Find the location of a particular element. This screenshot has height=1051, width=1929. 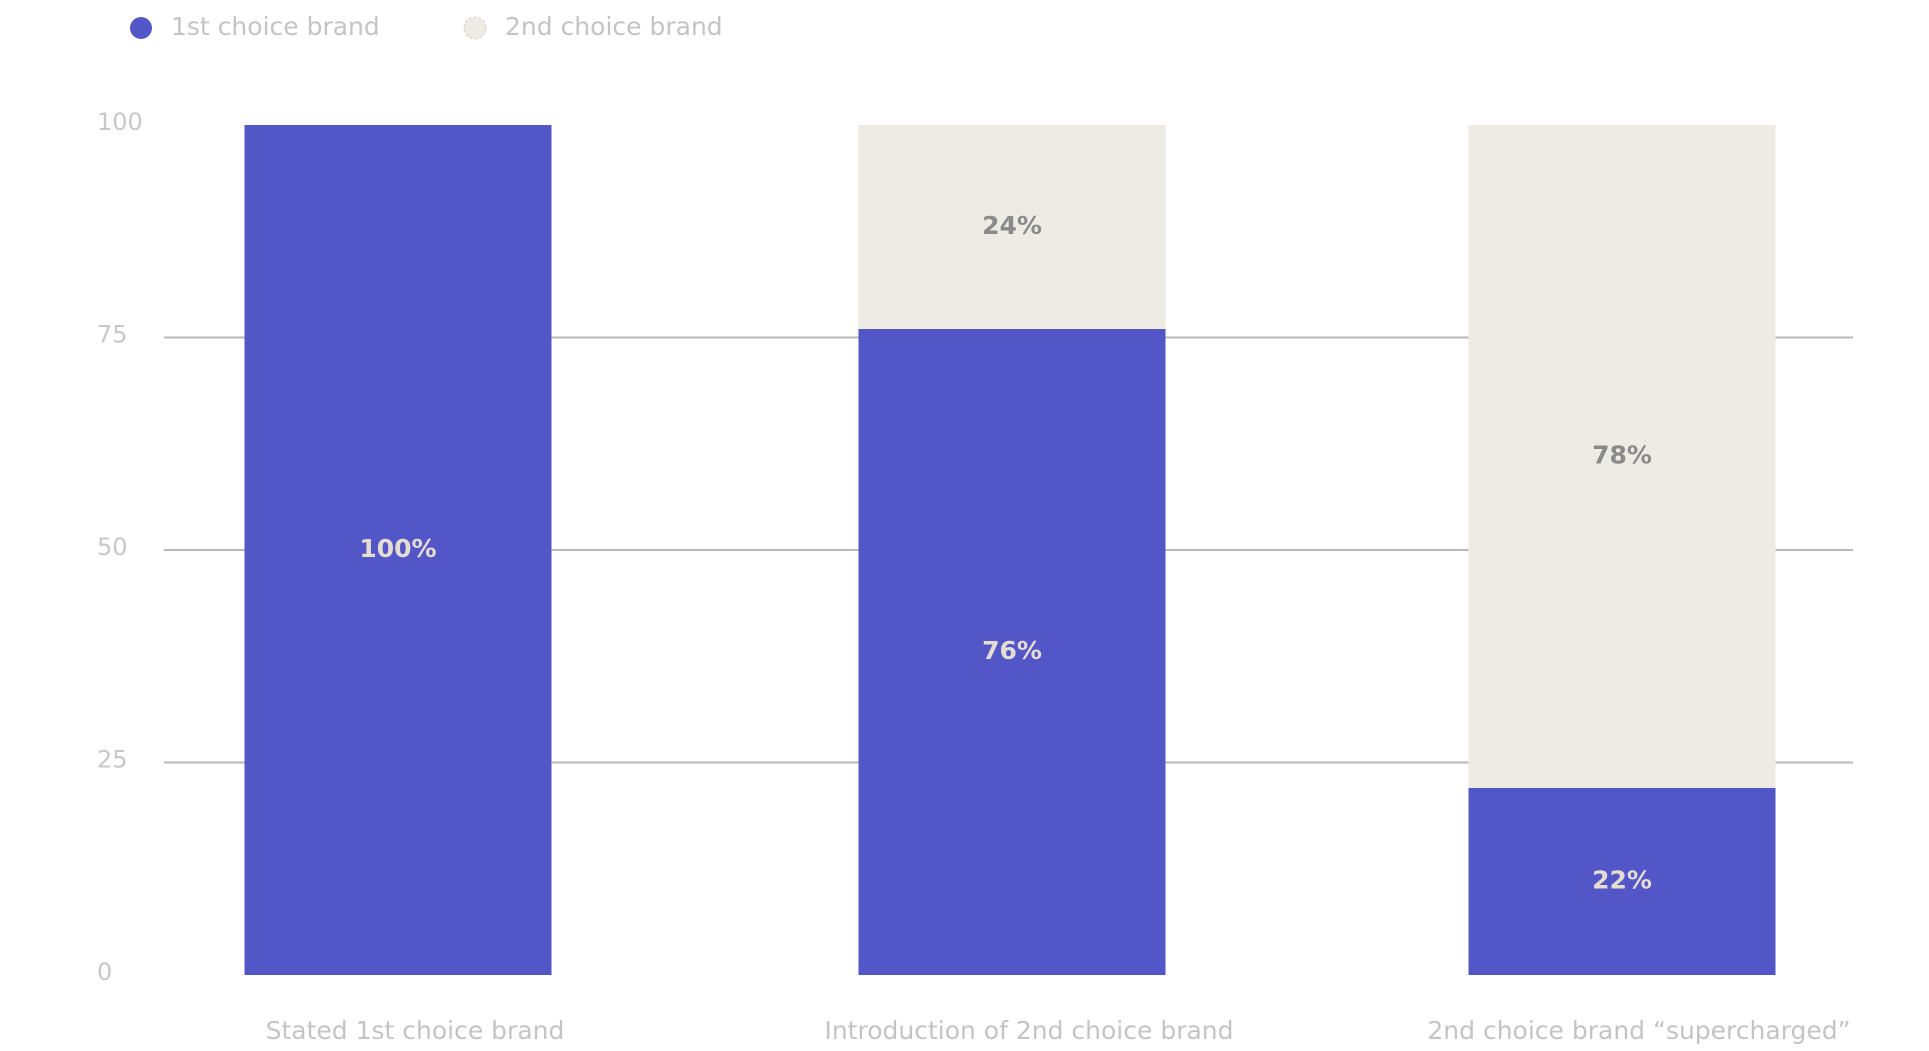

legend-label: 2nd choice brand is located at coordinates (614, 26).